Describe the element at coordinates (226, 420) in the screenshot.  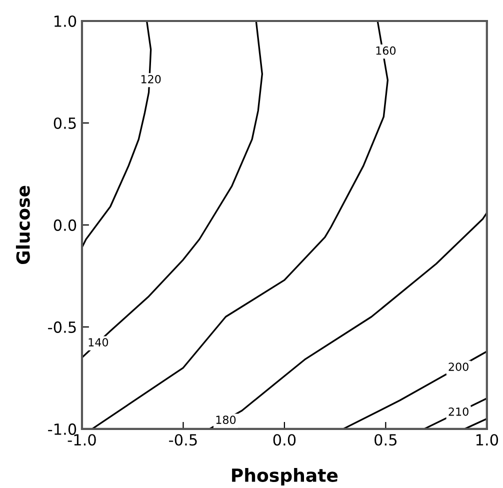
I see `annotation: 180` at that location.